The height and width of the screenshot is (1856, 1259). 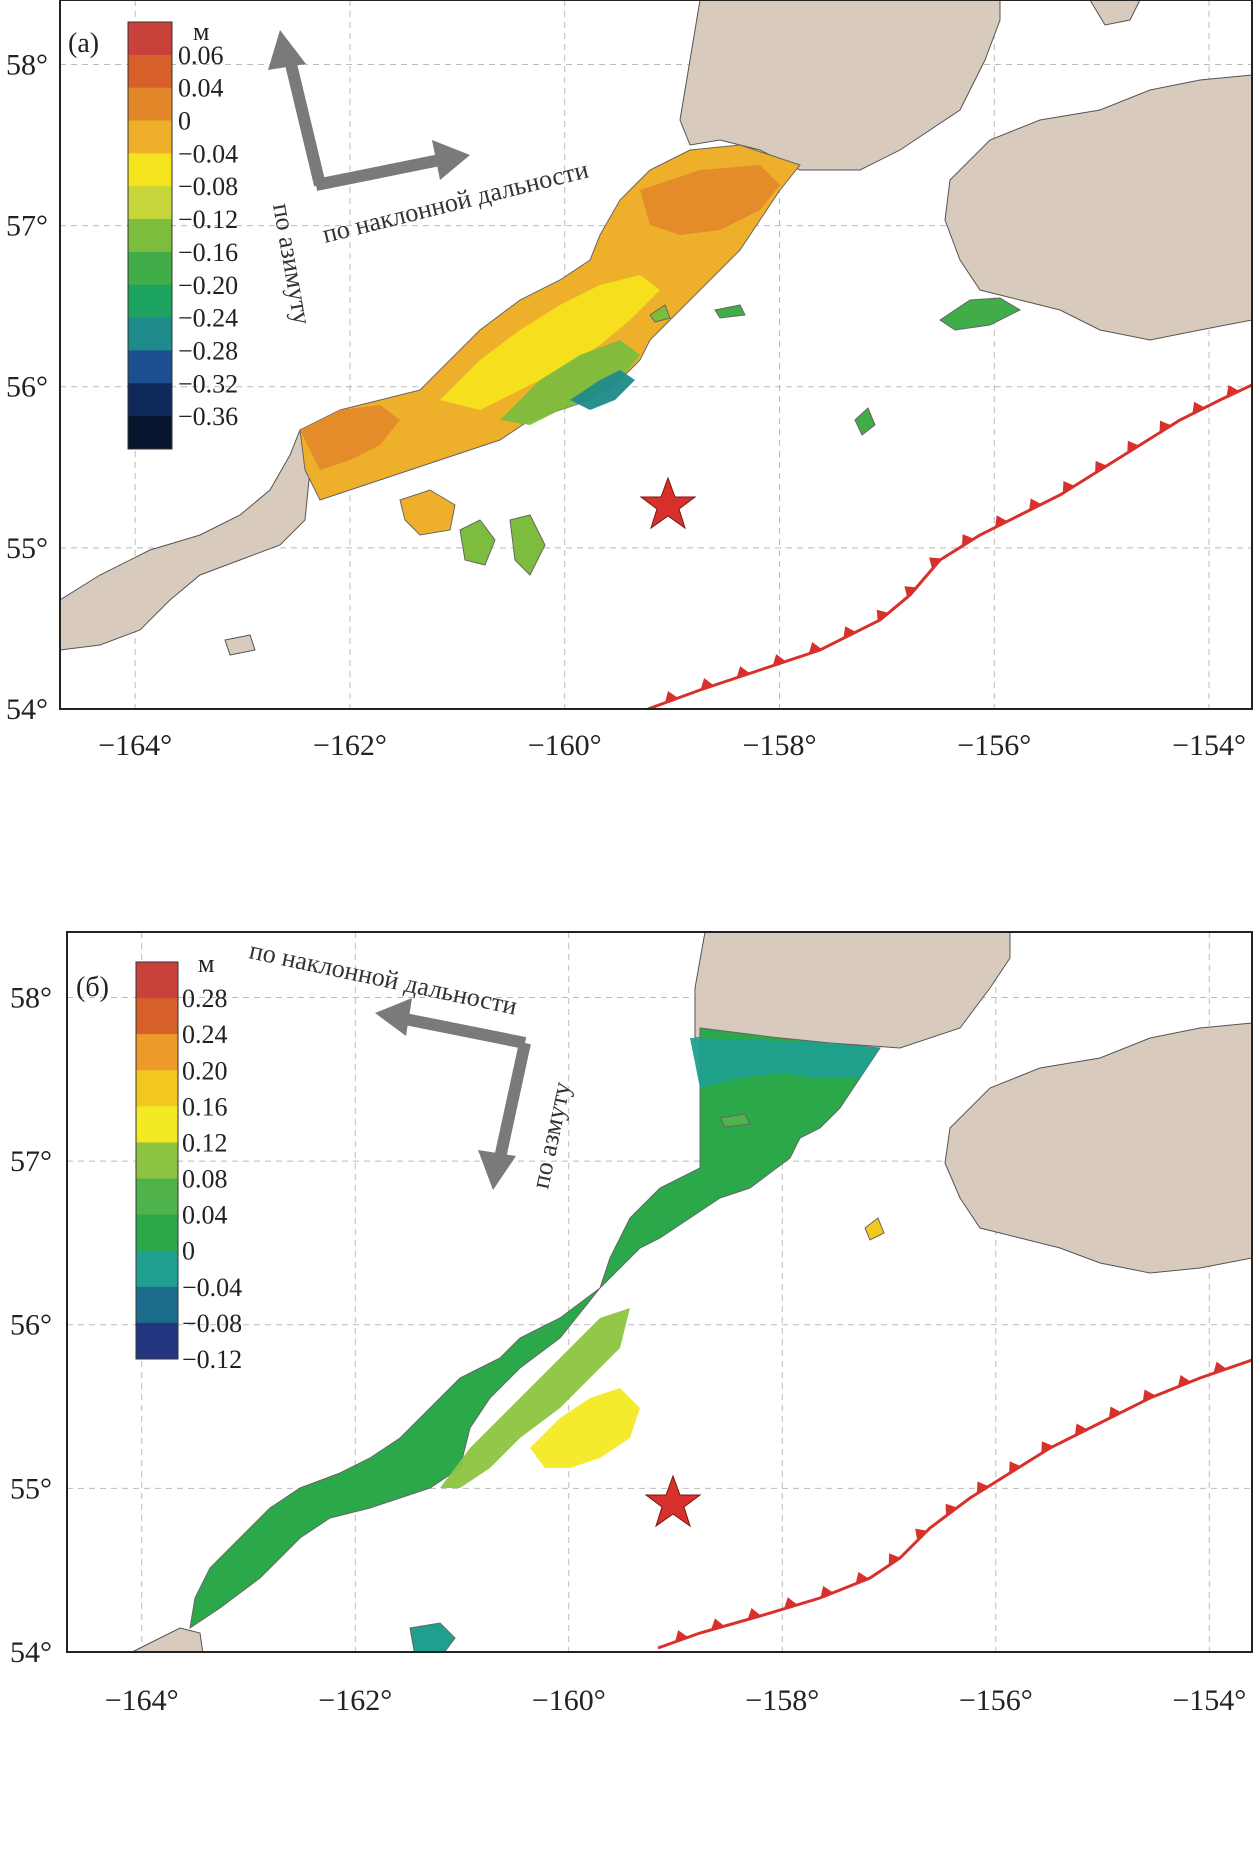 I want to click on panel-label: (а), so click(x=83, y=43).